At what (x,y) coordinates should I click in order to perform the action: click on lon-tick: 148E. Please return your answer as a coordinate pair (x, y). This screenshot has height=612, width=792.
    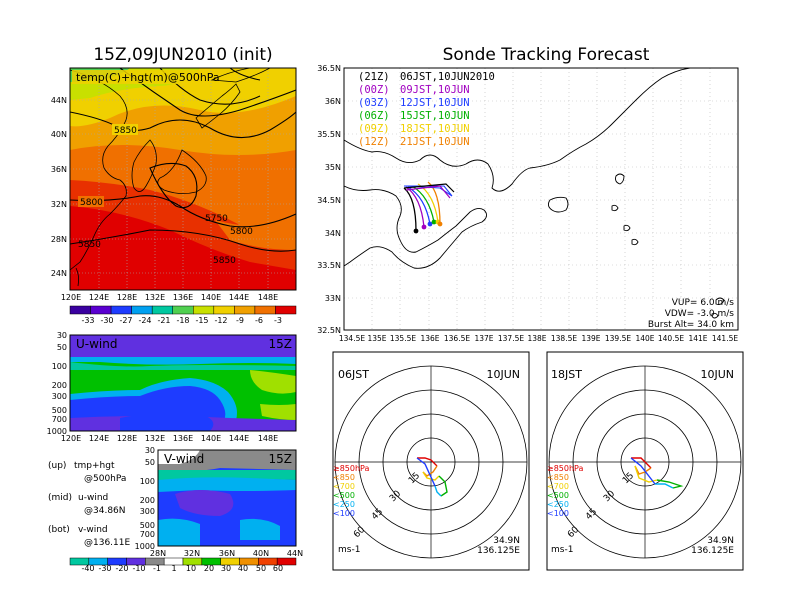
    Looking at the image, I should click on (268, 297).